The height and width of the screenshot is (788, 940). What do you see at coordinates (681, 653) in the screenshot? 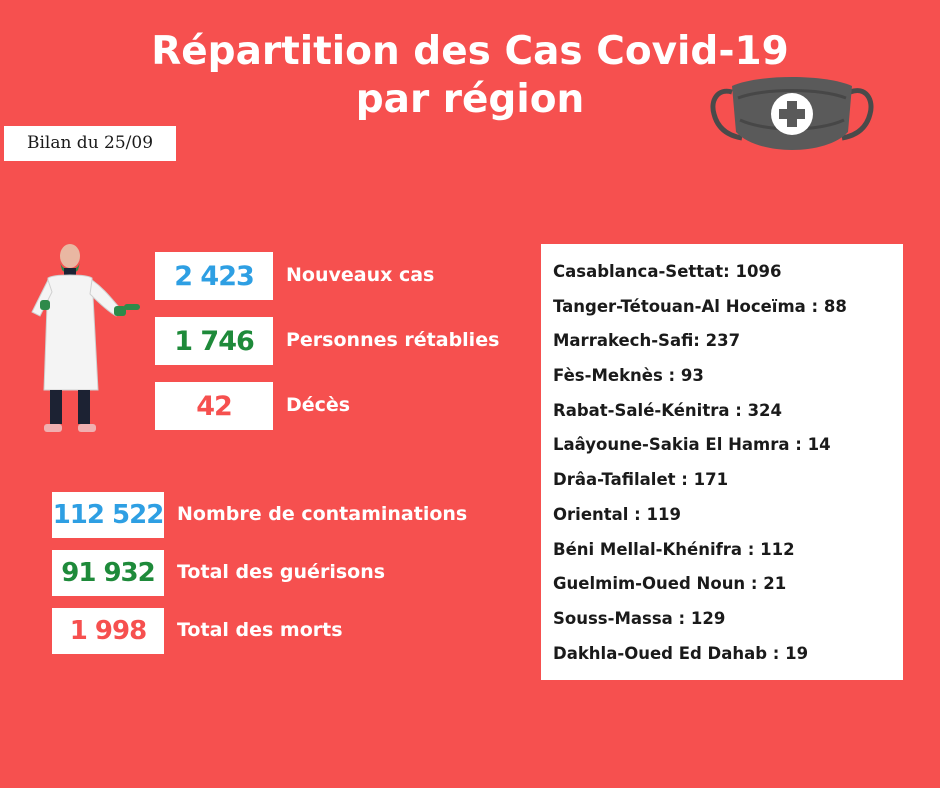
I see `region-item: Dakhla-Oued Ed Dahab : 19` at bounding box center [681, 653].